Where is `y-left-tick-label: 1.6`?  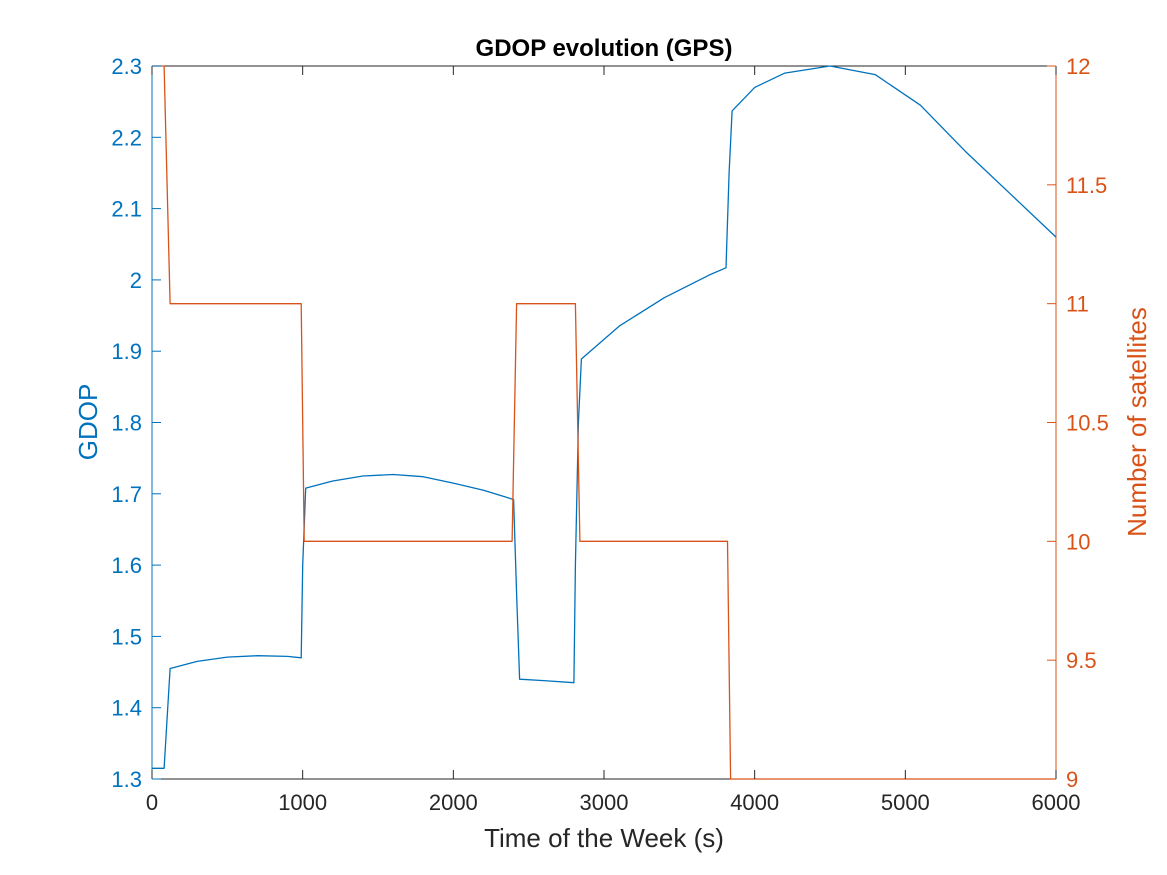
y-left-tick-label: 1.6 is located at coordinates (126, 565).